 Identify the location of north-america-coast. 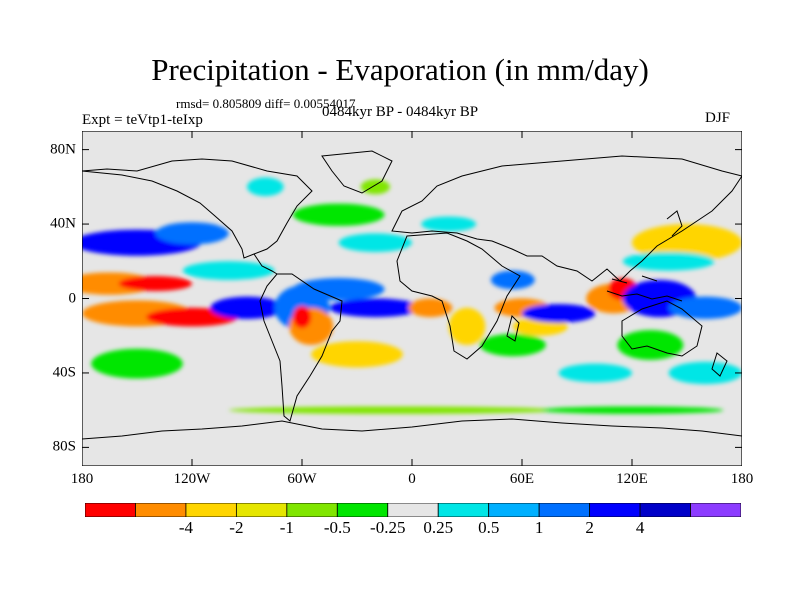
(197, 208).